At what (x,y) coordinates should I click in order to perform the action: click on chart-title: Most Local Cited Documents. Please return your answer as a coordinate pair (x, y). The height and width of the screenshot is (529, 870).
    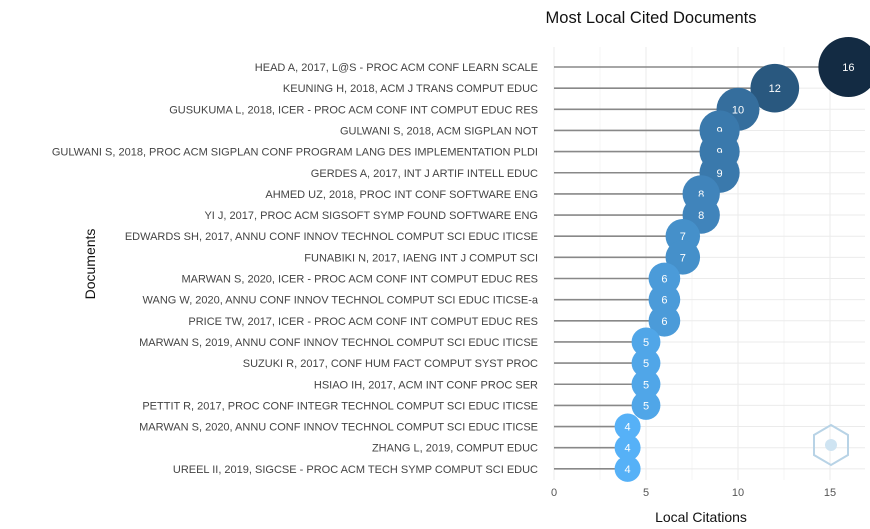
    Looking at the image, I should click on (651, 18).